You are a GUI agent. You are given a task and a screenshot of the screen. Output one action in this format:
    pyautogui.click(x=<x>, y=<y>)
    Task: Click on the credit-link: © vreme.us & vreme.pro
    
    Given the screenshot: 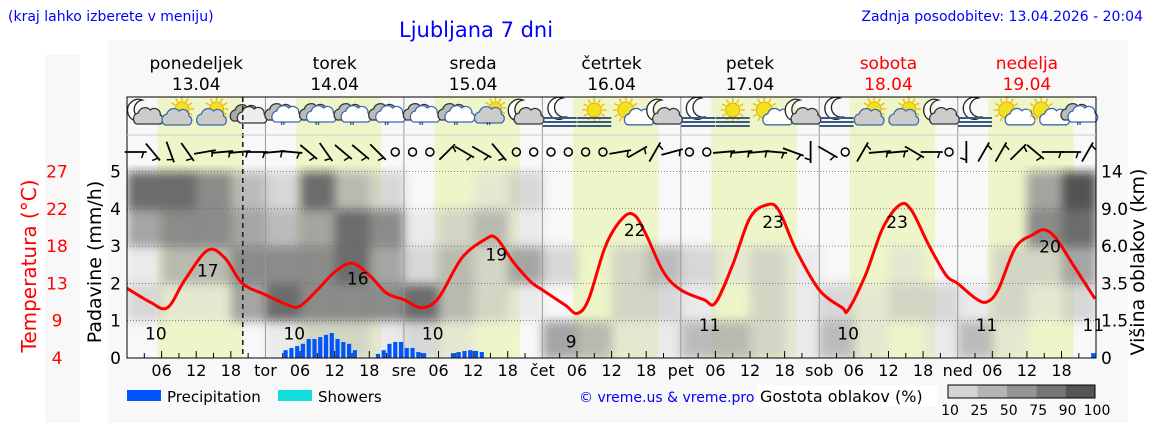 What is the action you would take?
    pyautogui.click(x=666, y=398)
    